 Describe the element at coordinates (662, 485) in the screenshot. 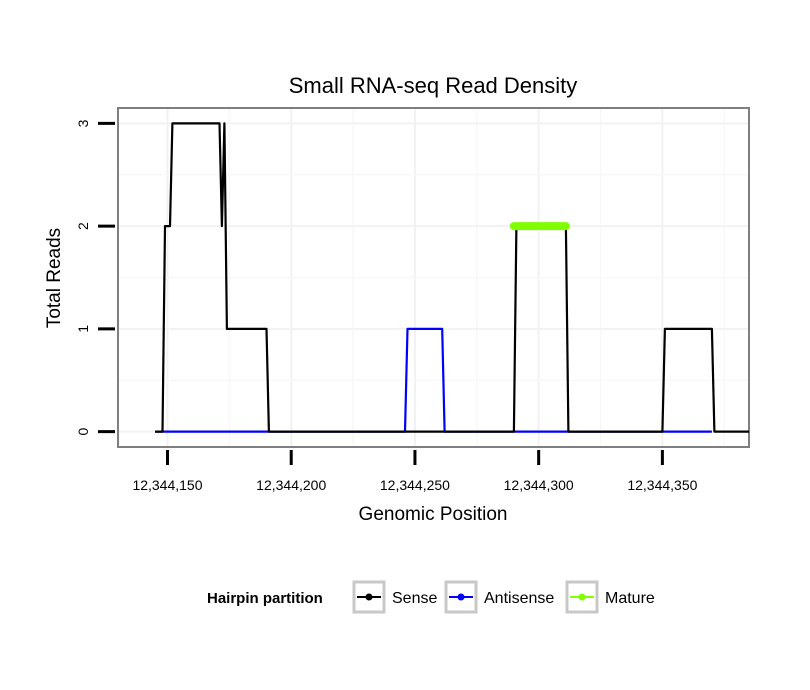

I see `x-tick-label: 12,344,350` at that location.